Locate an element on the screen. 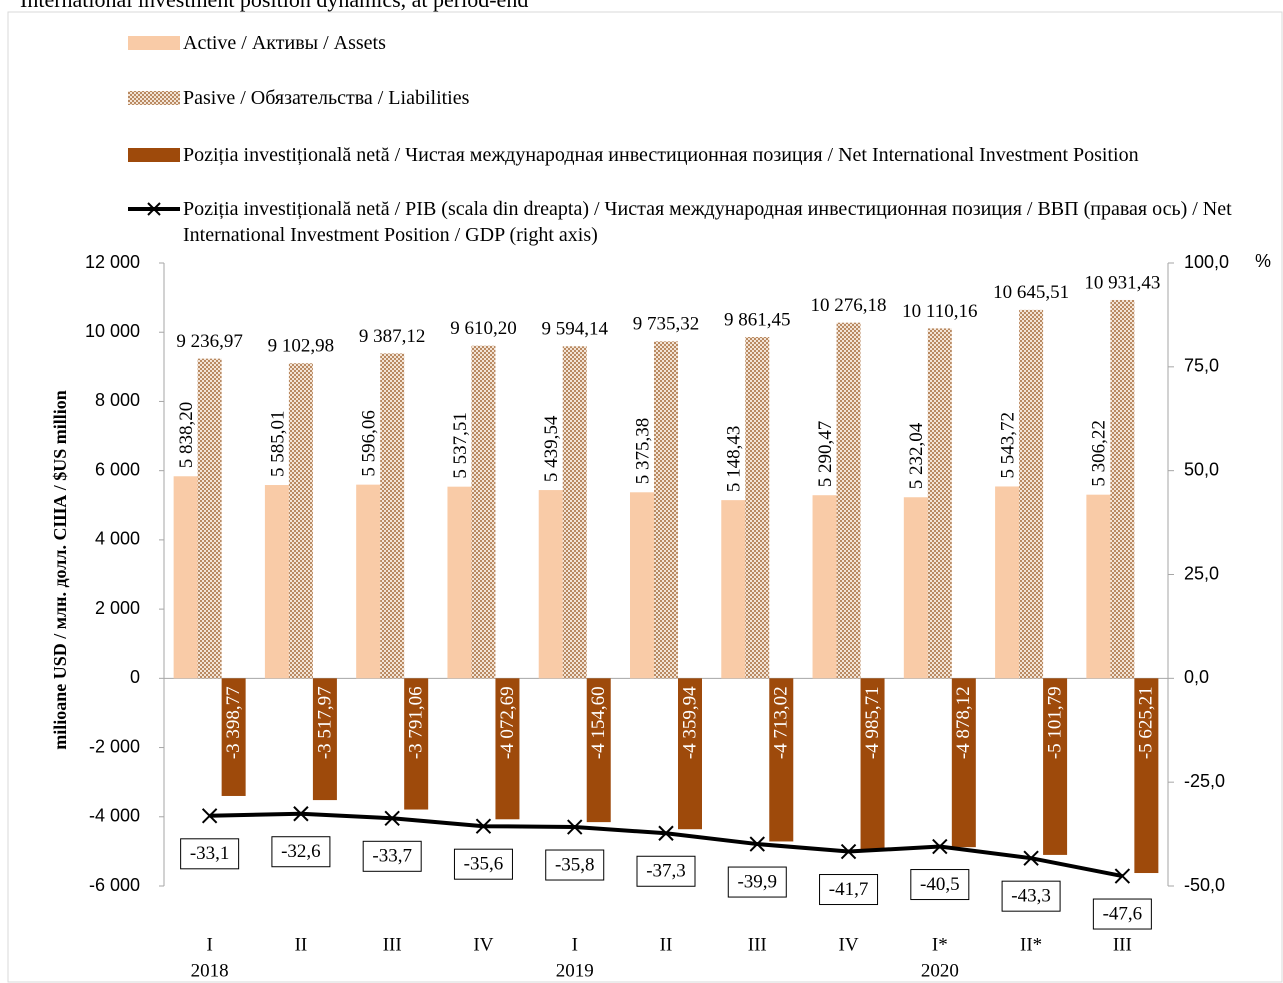 This screenshot has height=983, width=1283. data-label: -37,3 is located at coordinates (666, 871).